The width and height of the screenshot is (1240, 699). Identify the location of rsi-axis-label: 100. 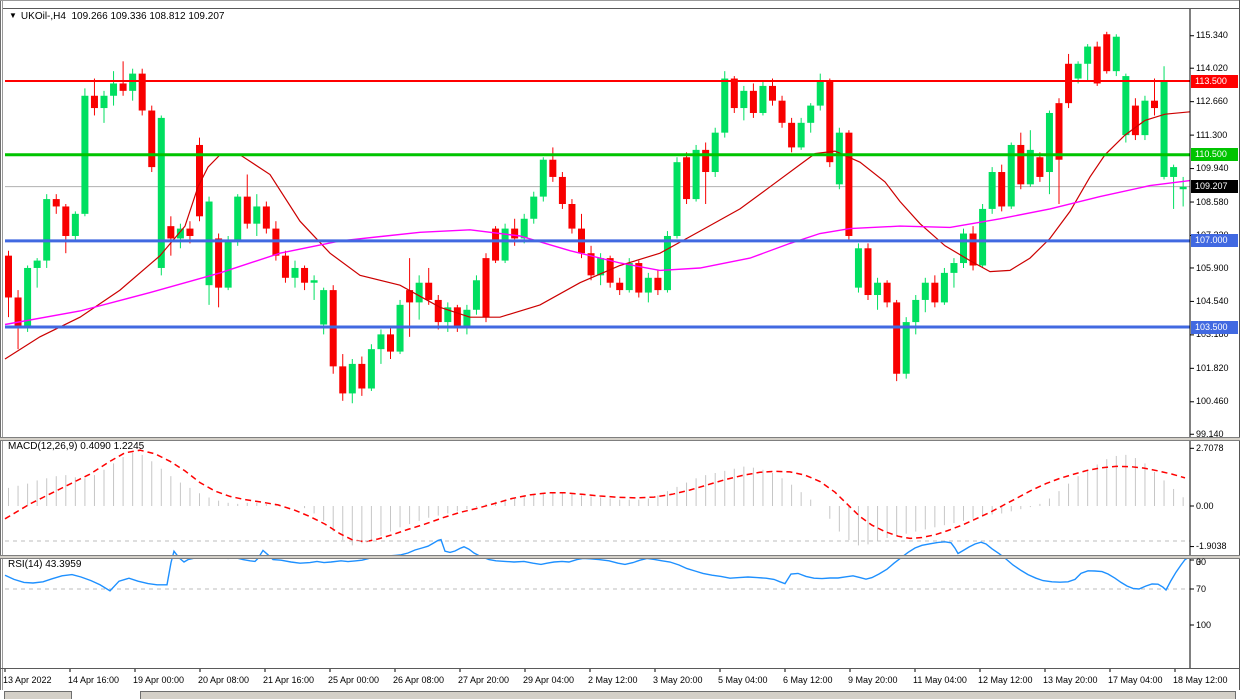
(1204, 624).